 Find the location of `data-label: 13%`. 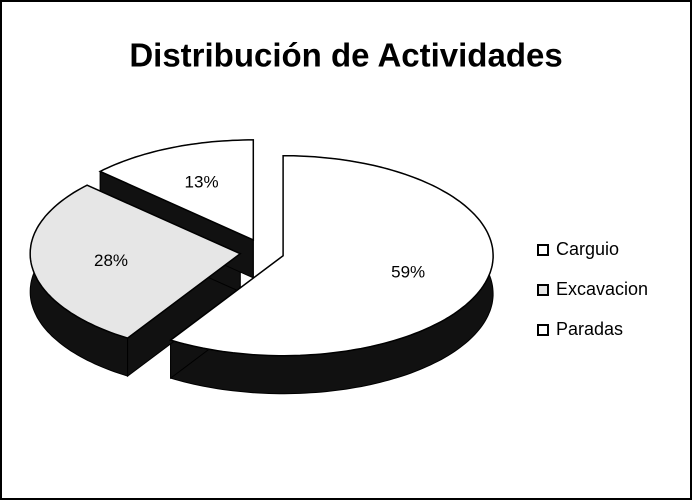

data-label: 13% is located at coordinates (202, 181).